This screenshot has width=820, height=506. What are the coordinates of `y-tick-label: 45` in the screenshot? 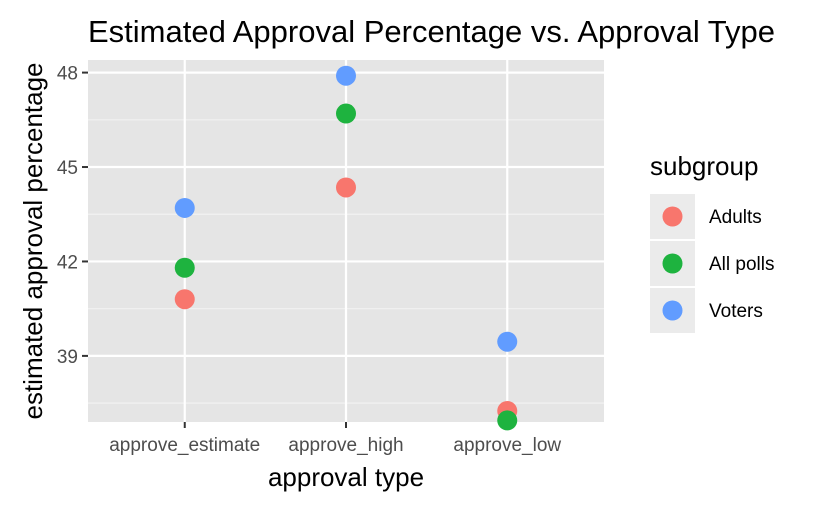 It's located at (67, 168).